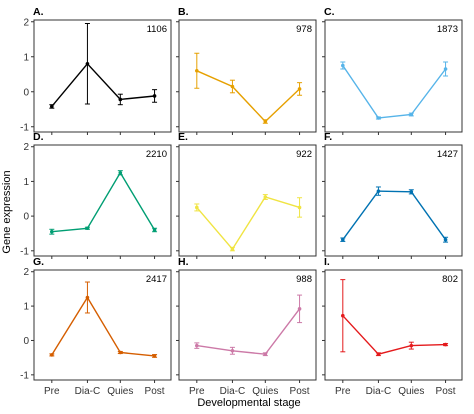 The width and height of the screenshot is (474, 414). I want to click on panel-7: G. 2417 -1 0 1 2 Pre Dia-C Quies Post, so click(96, 326).